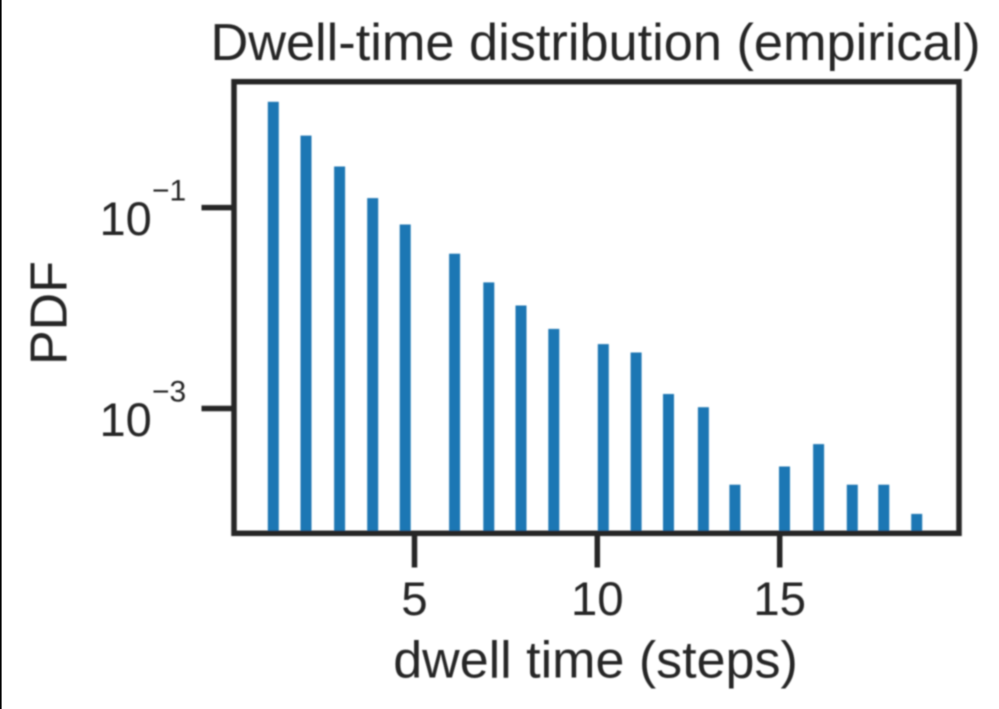 This screenshot has width=999, height=709. I want to click on svg-text: −3, so click(169, 392).